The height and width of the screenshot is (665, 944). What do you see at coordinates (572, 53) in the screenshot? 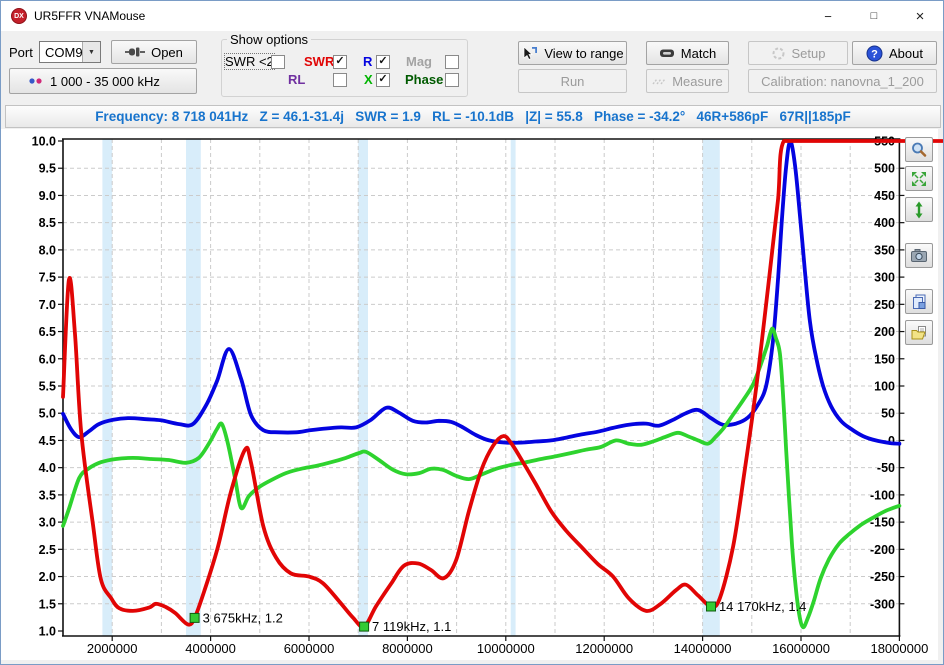
I see `view-to-range-button: View to range` at bounding box center [572, 53].